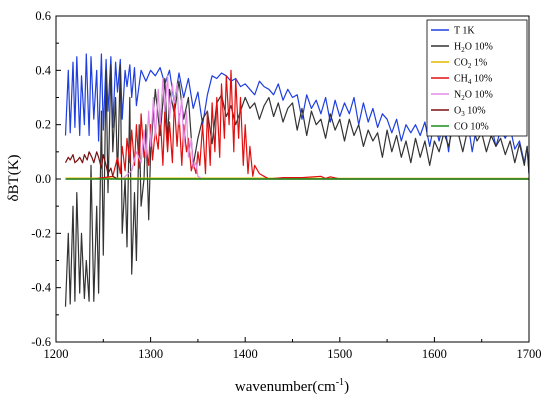 This screenshot has width=550, height=408. Describe the element at coordinates (150, 354) in the screenshot. I see `x-tick-label: 1300` at that location.